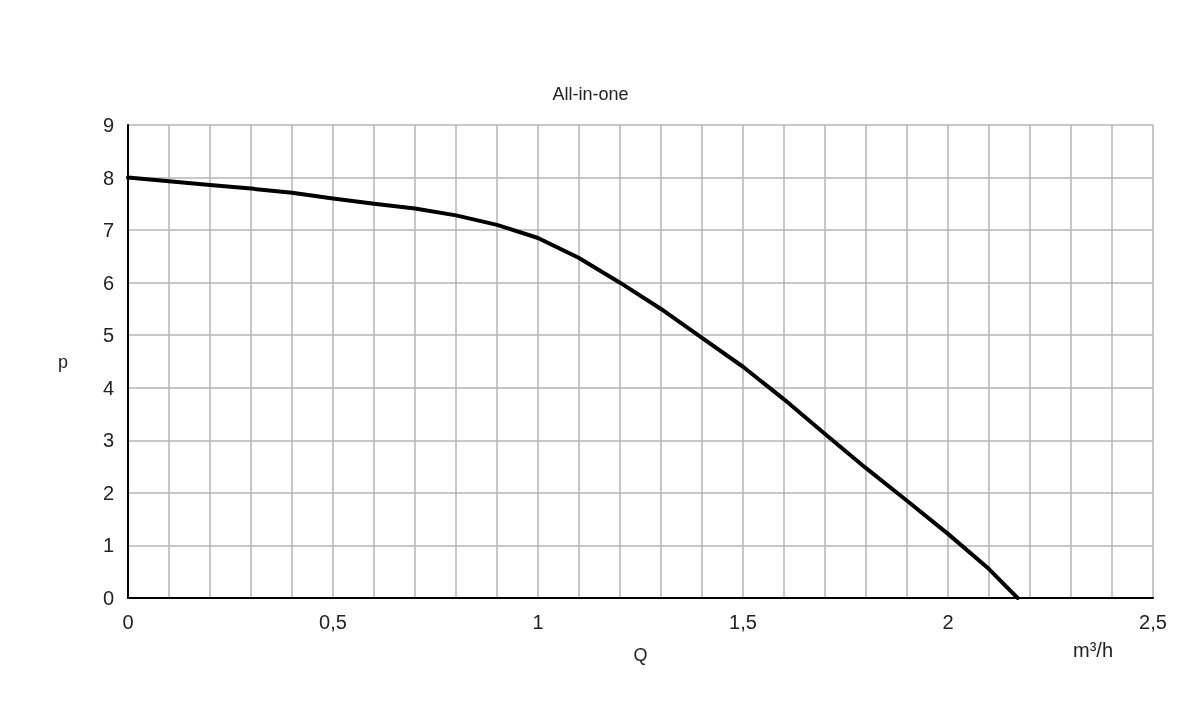 This screenshot has width=1181, height=702. I want to click on x-tick-label: 2, so click(948, 622).